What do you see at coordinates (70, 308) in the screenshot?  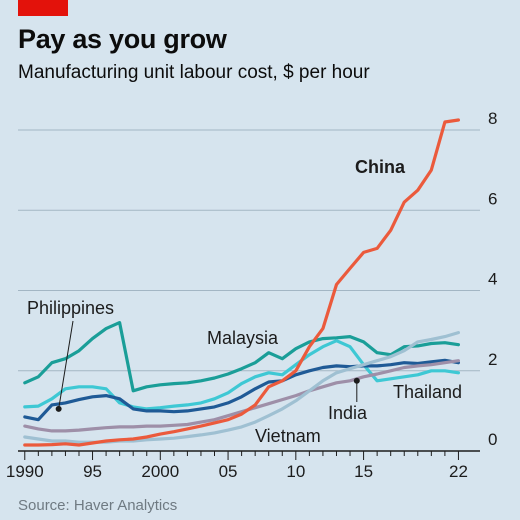 I see `series-label-philippines: Philippines` at bounding box center [70, 308].